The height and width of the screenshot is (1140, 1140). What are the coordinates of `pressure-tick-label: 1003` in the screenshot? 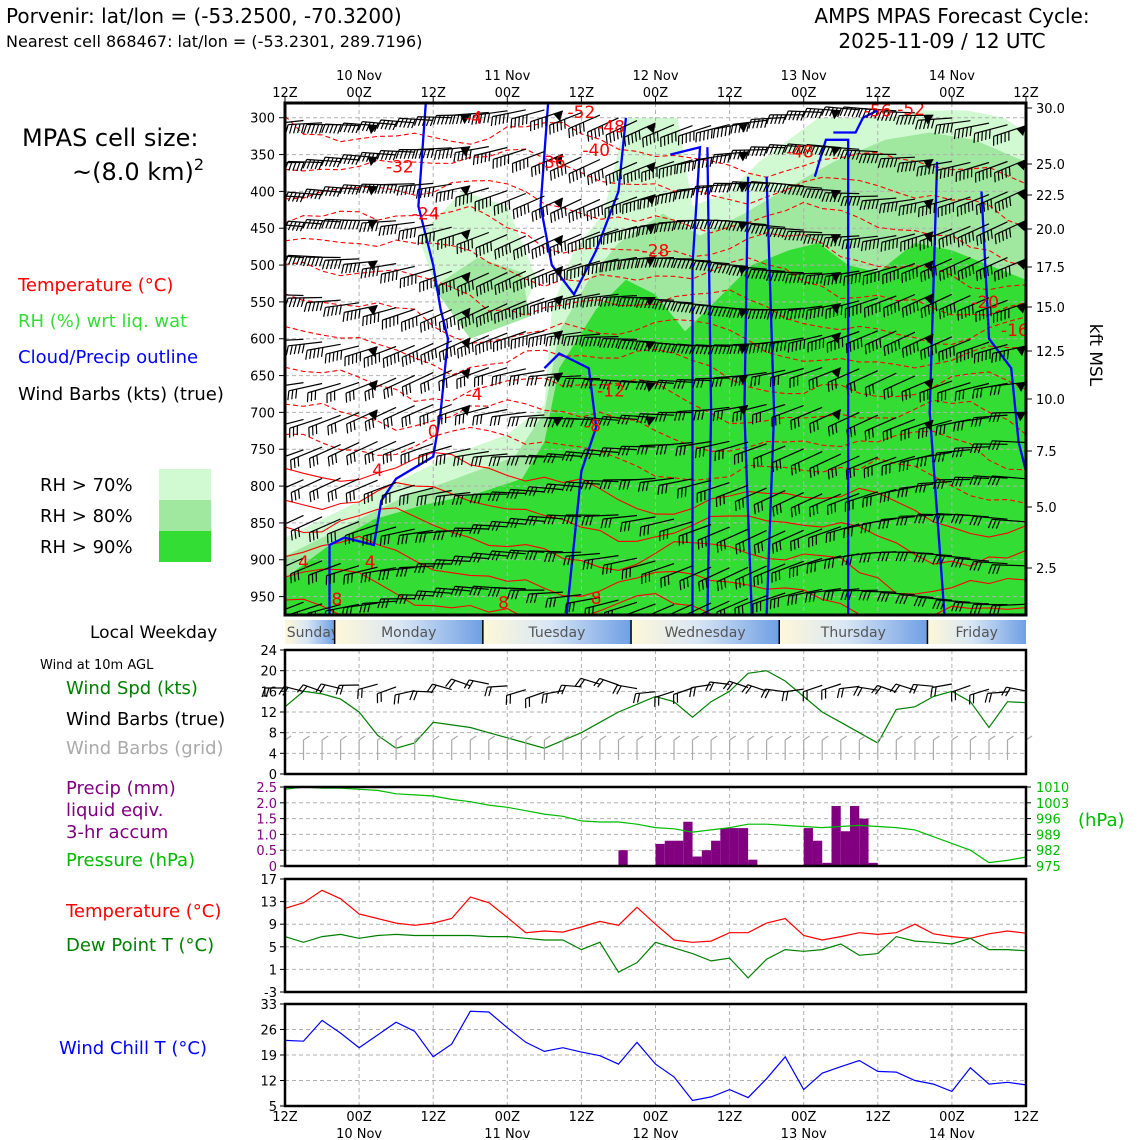 It's located at (1052, 804).